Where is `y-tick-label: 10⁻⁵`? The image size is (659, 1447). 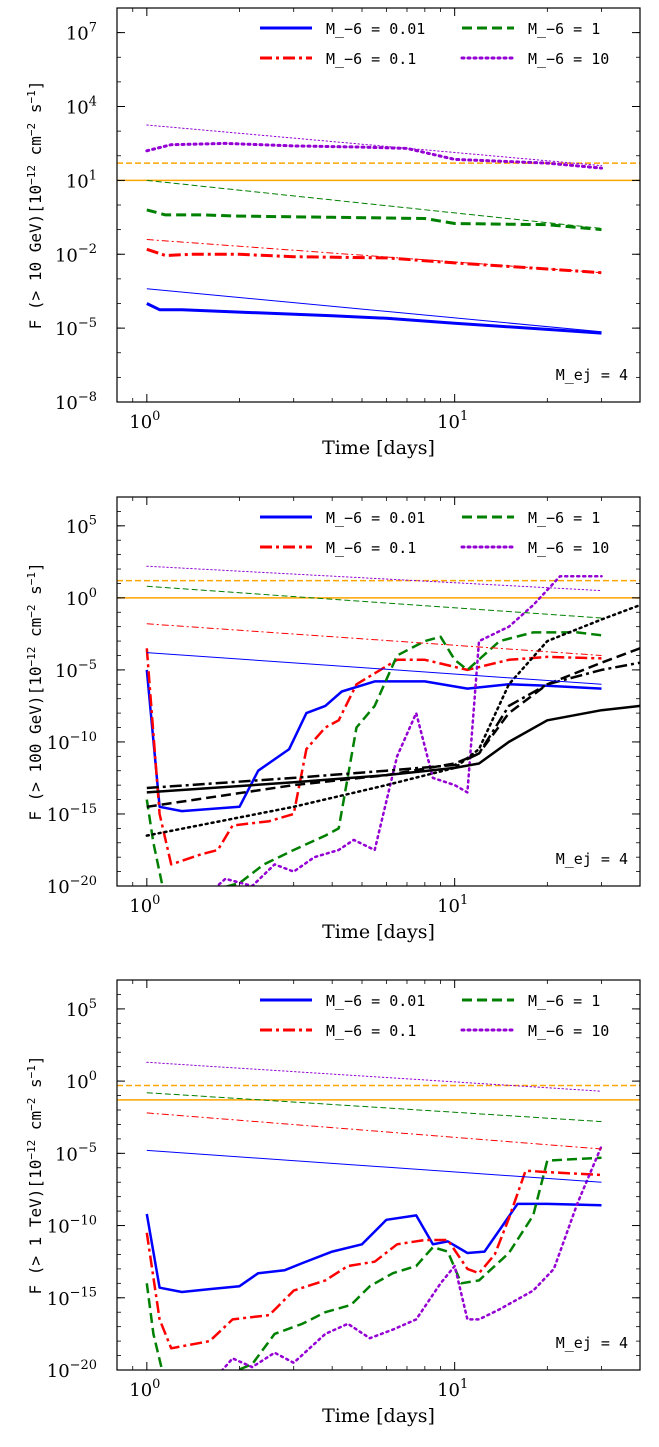 y-tick-label: 10⁻⁵ is located at coordinates (76, 328).